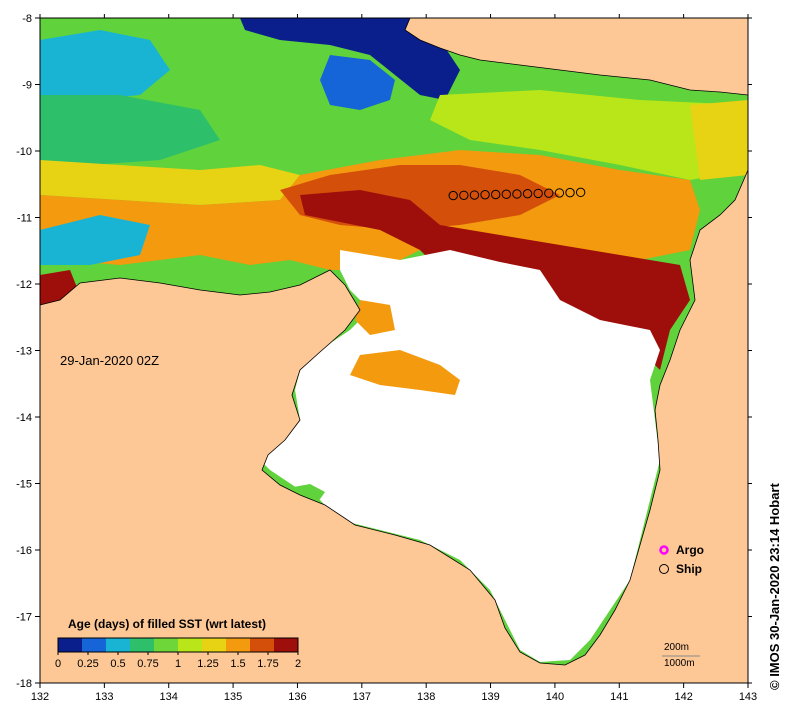 This screenshot has height=716, width=791. What do you see at coordinates (24, 352) in the screenshot?
I see `y-tick-label: -13` at bounding box center [24, 352].